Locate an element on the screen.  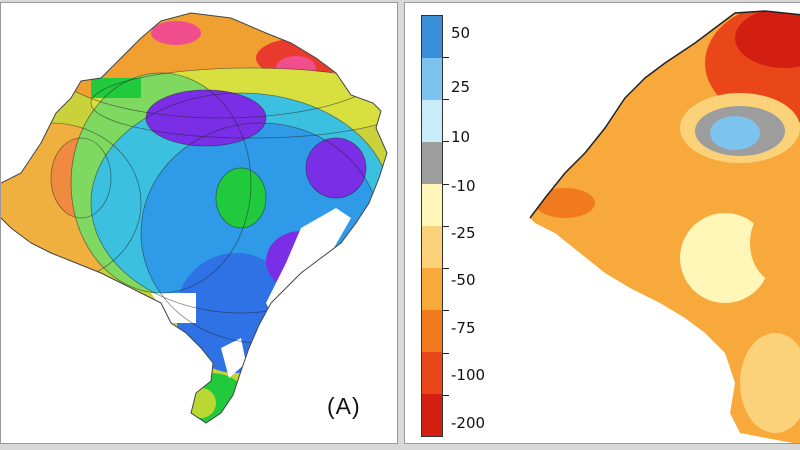
colorbar-label: 25 is located at coordinates (461, 87).